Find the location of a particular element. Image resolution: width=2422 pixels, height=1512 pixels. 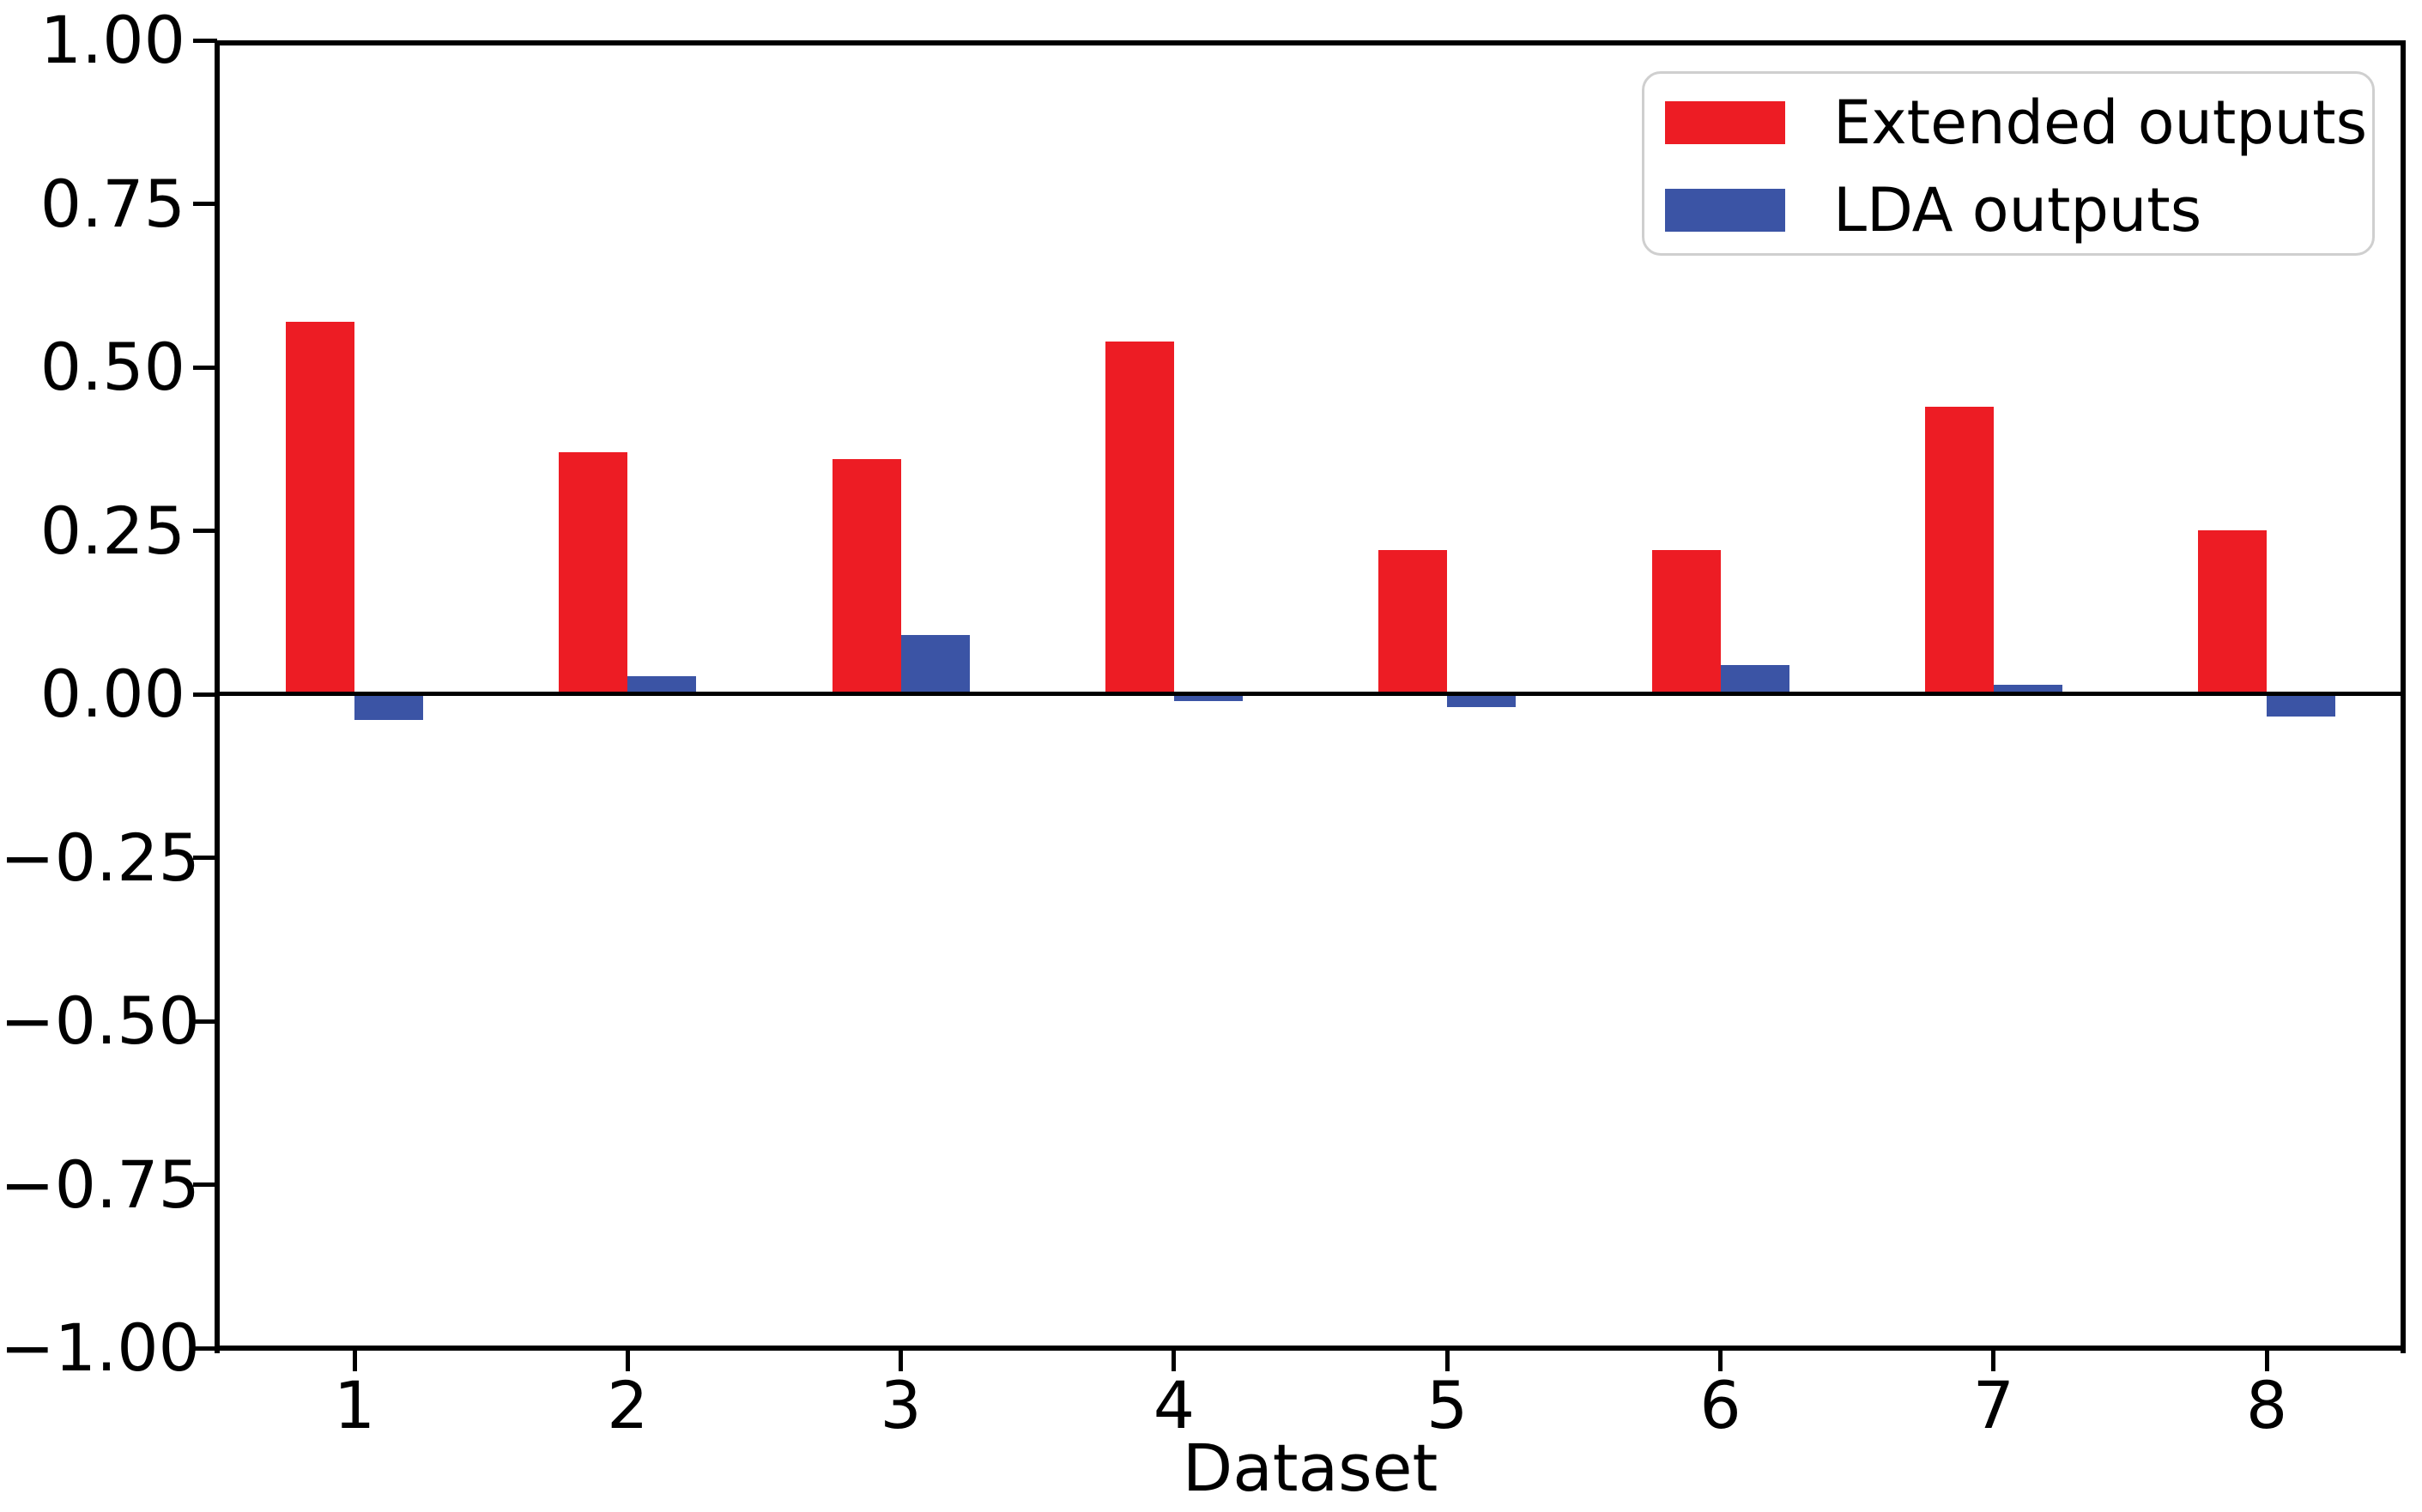

x-tick-label: 8 is located at coordinates (2266, 1405).